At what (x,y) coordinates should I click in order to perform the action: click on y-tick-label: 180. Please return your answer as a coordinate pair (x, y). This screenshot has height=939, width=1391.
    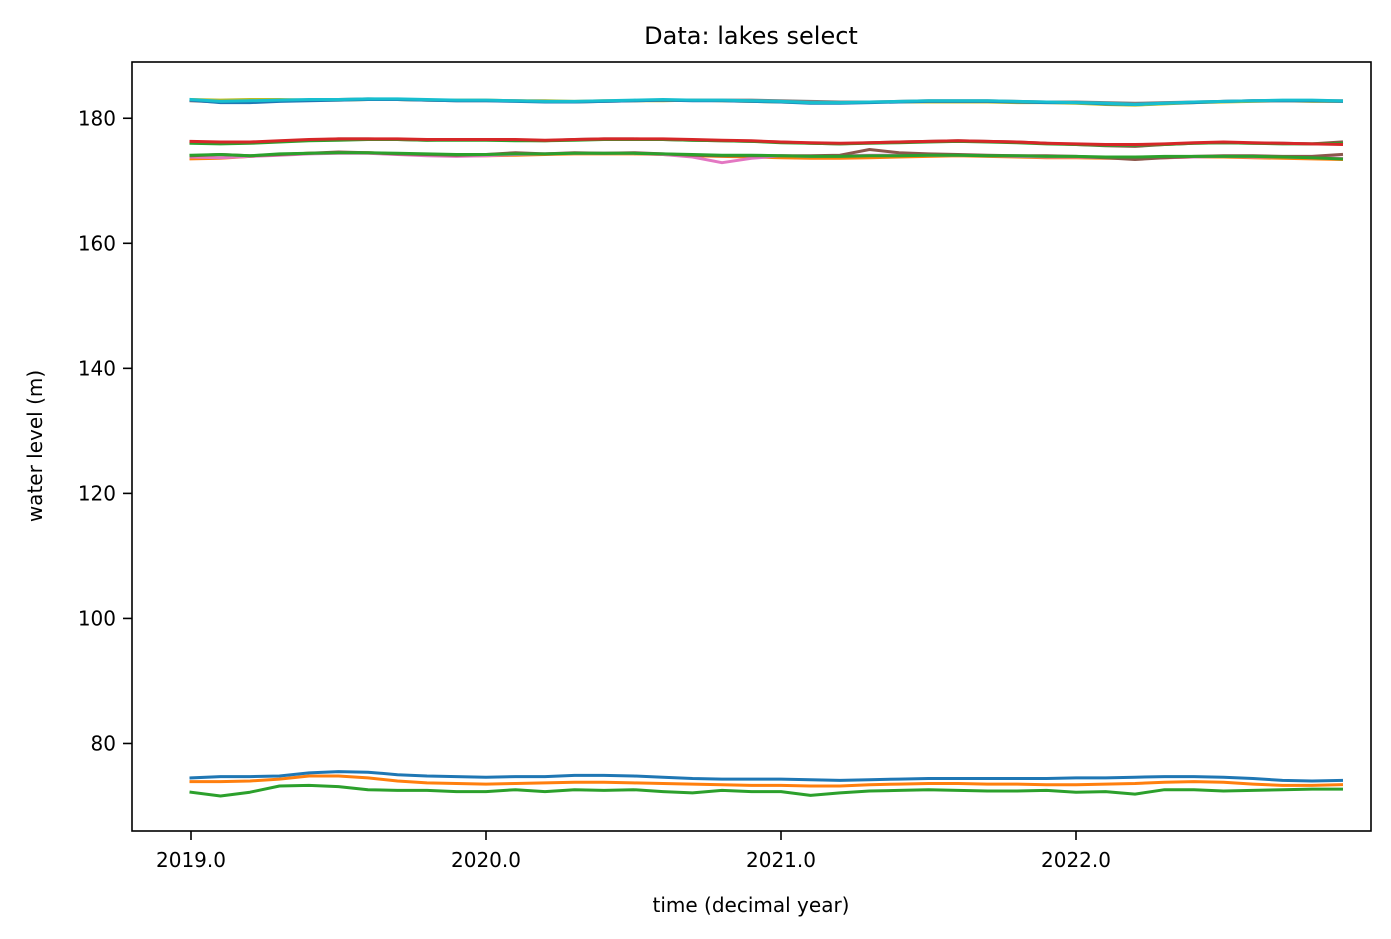
    Looking at the image, I should click on (97, 118).